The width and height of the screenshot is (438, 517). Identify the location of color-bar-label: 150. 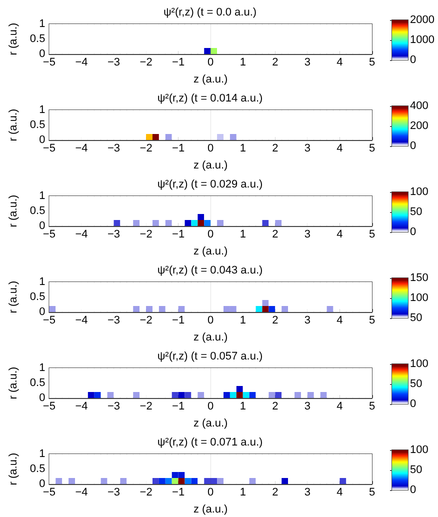
(419, 278).